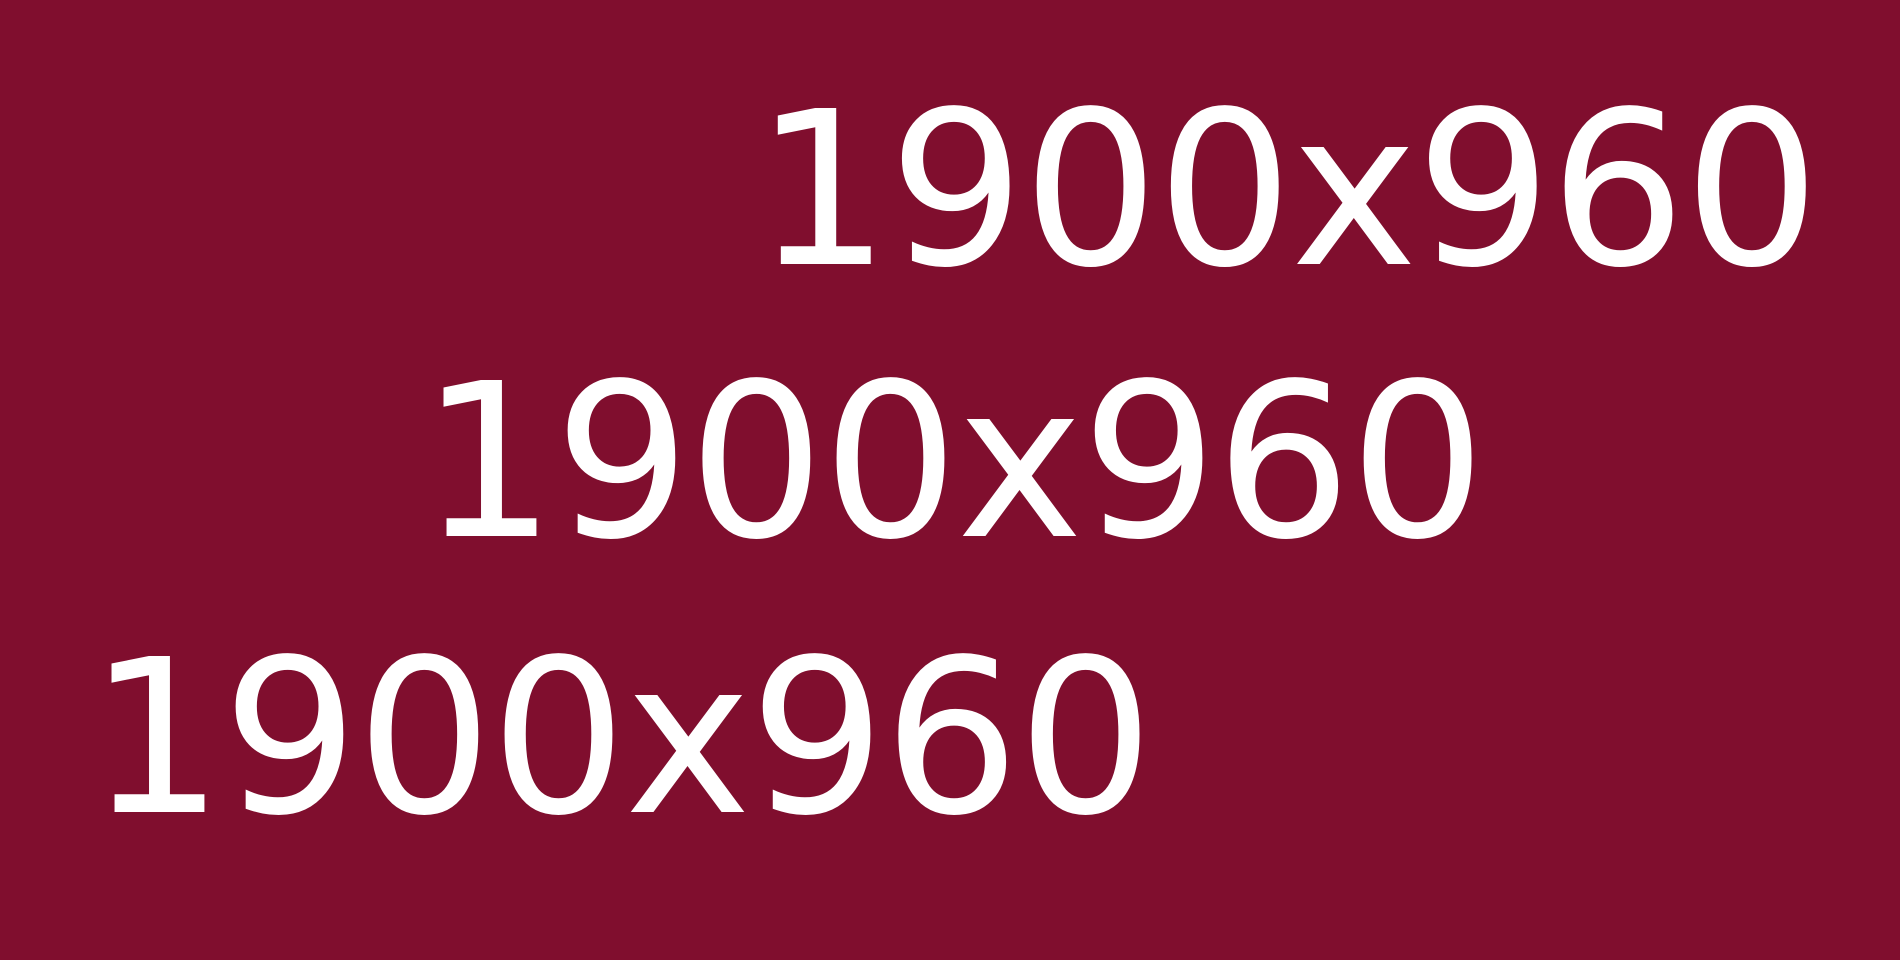 The width and height of the screenshot is (1900, 960). What do you see at coordinates (1287, 190) in the screenshot?
I see `dimension-label-top: 1900x960` at bounding box center [1287, 190].